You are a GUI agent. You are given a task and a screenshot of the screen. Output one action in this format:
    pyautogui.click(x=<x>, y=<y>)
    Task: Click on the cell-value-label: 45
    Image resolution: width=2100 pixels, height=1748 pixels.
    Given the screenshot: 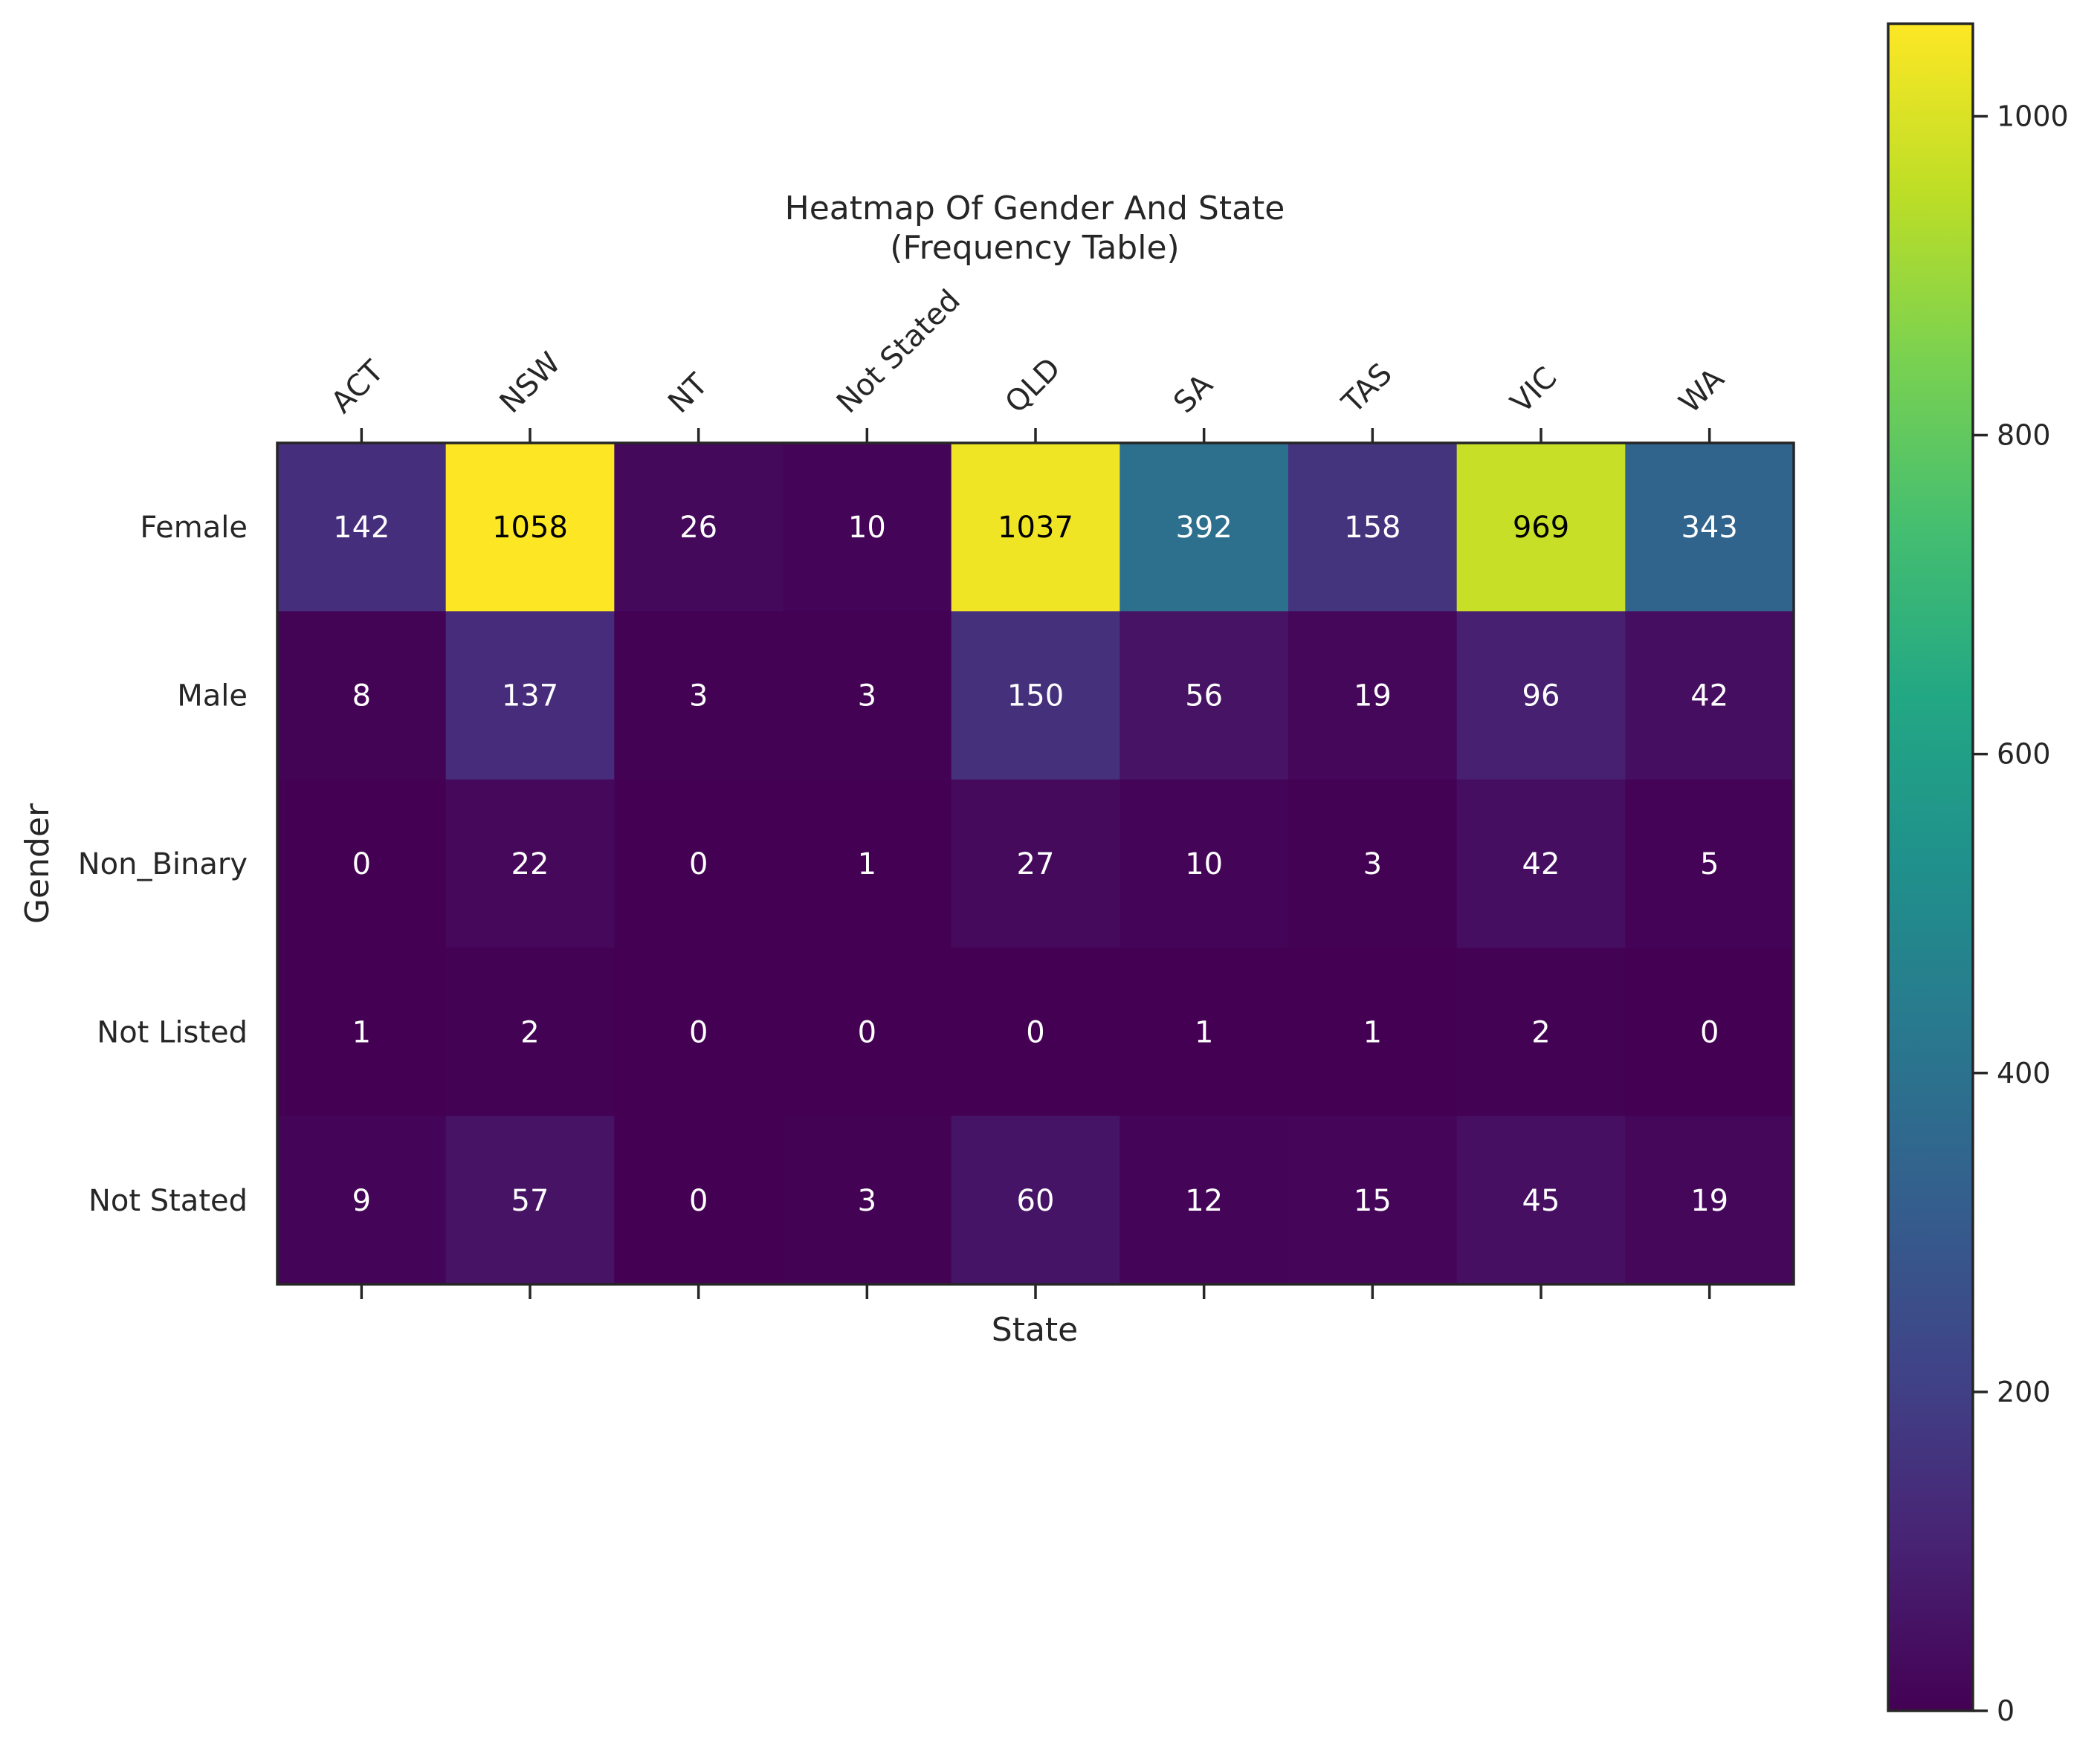 What is the action you would take?
    pyautogui.click(x=1541, y=1201)
    